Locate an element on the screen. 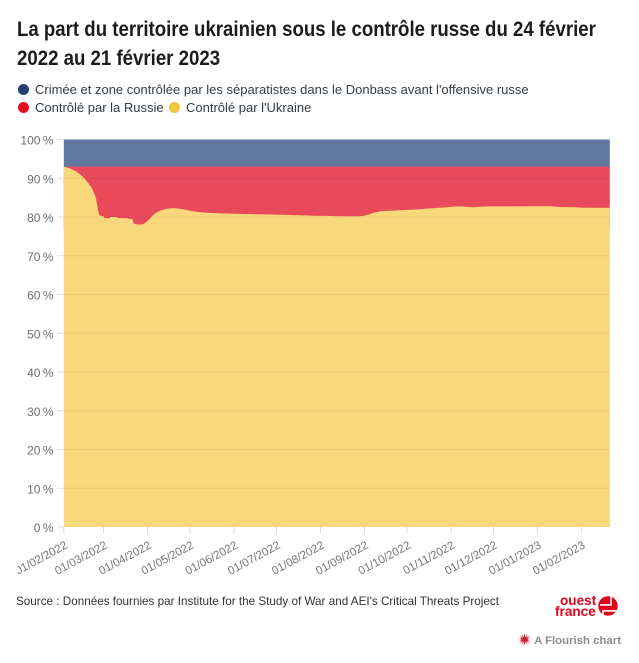  svg-text: 100 % is located at coordinates (36, 141).